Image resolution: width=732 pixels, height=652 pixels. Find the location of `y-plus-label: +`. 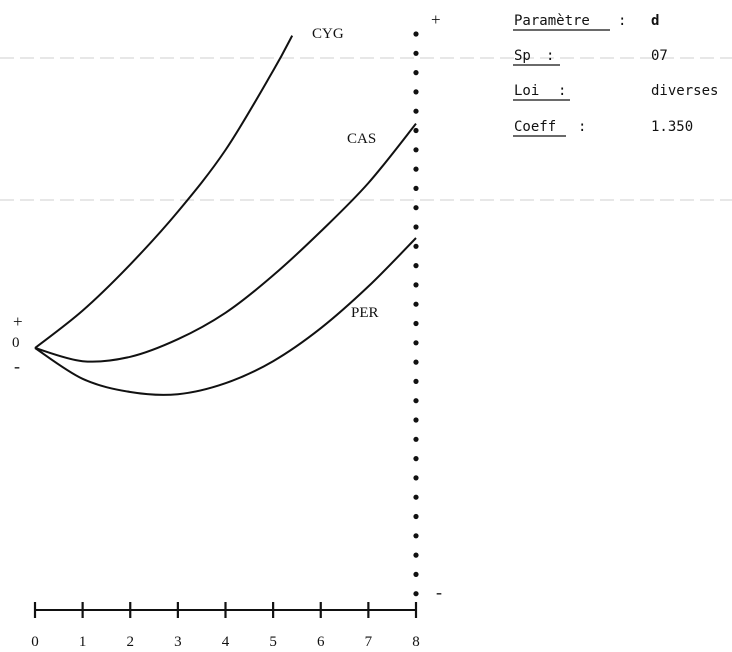

y-plus-label: + is located at coordinates (18, 321).